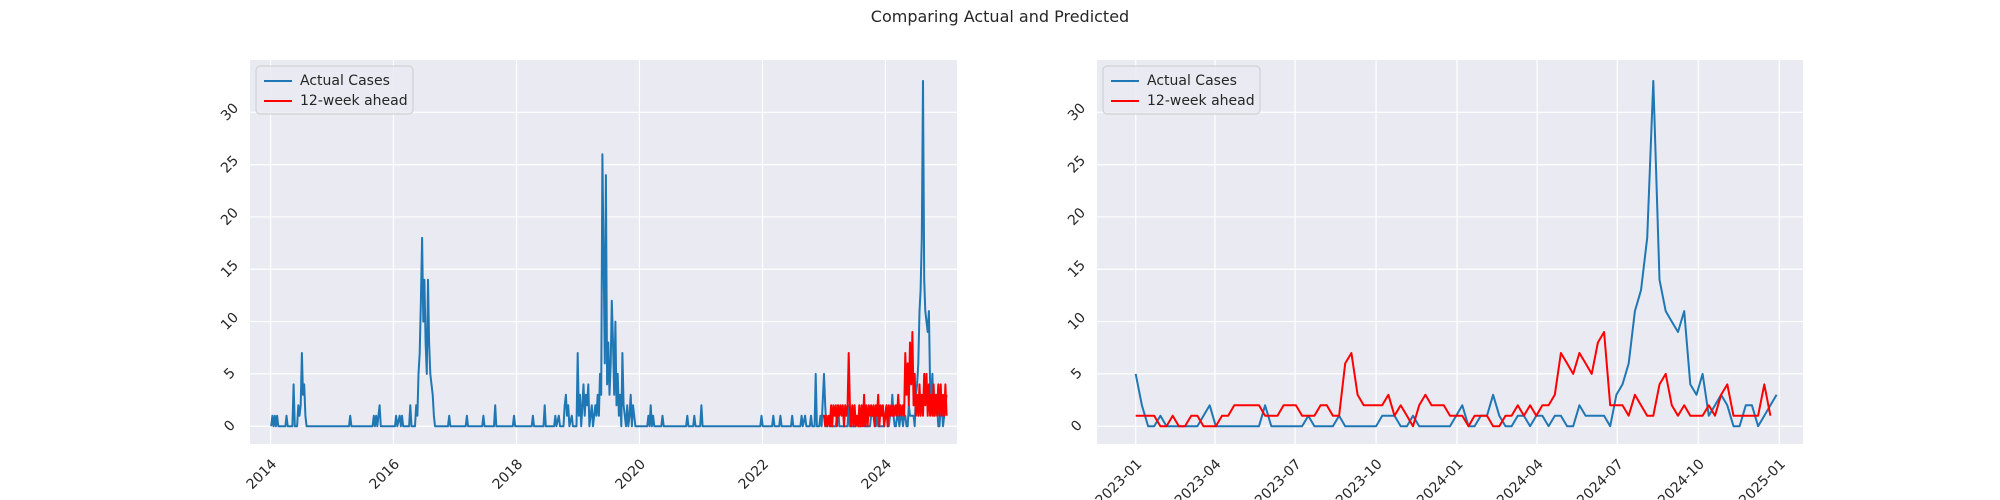  What do you see at coordinates (877, 474) in the screenshot?
I see `x-tick-label: 2024` at bounding box center [877, 474].